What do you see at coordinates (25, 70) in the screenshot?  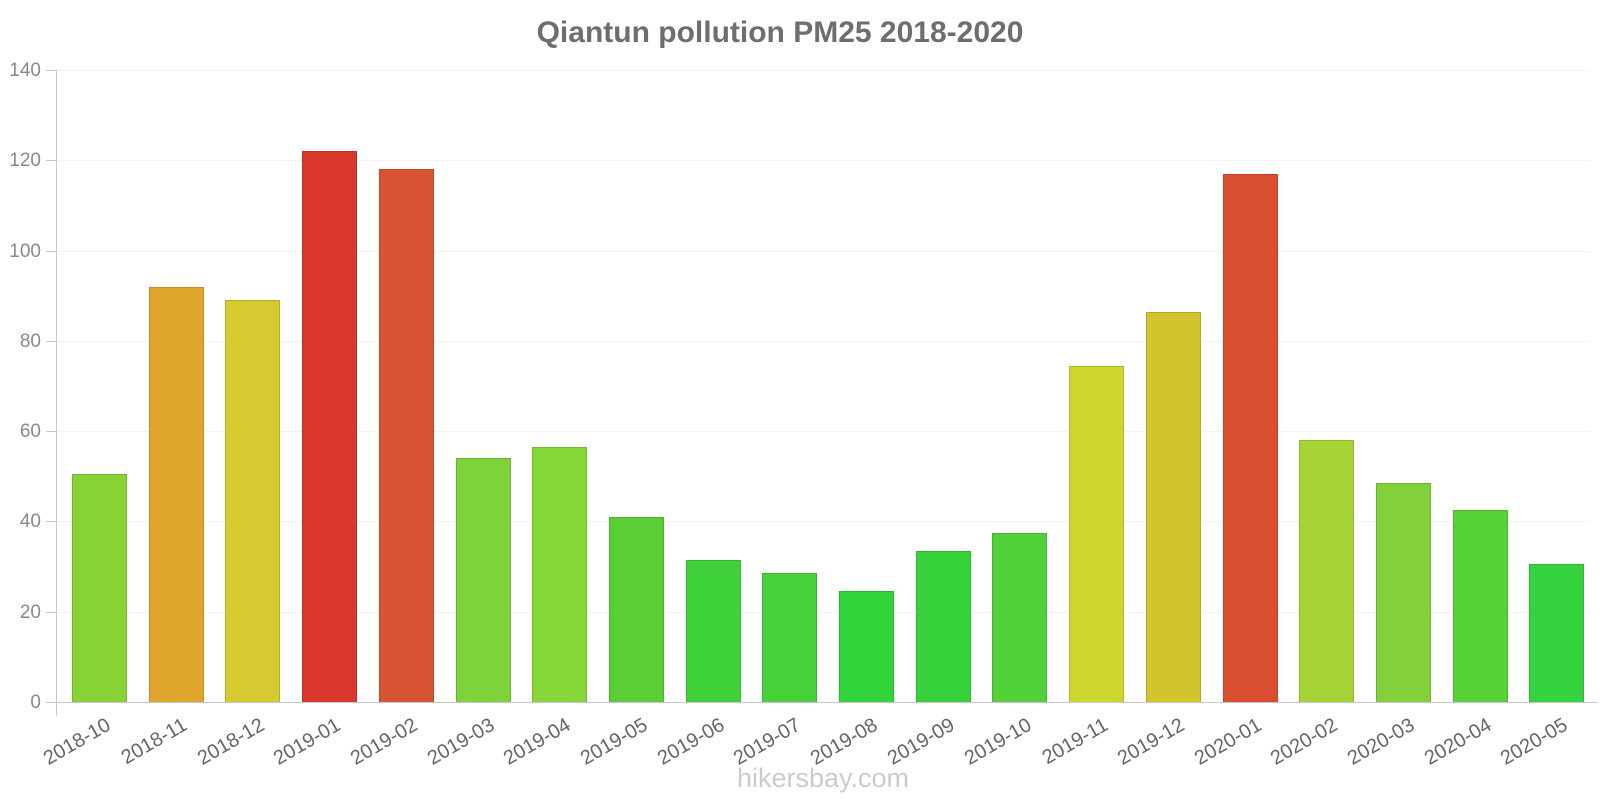 I see `y-axis-label-140: 140` at bounding box center [25, 70].